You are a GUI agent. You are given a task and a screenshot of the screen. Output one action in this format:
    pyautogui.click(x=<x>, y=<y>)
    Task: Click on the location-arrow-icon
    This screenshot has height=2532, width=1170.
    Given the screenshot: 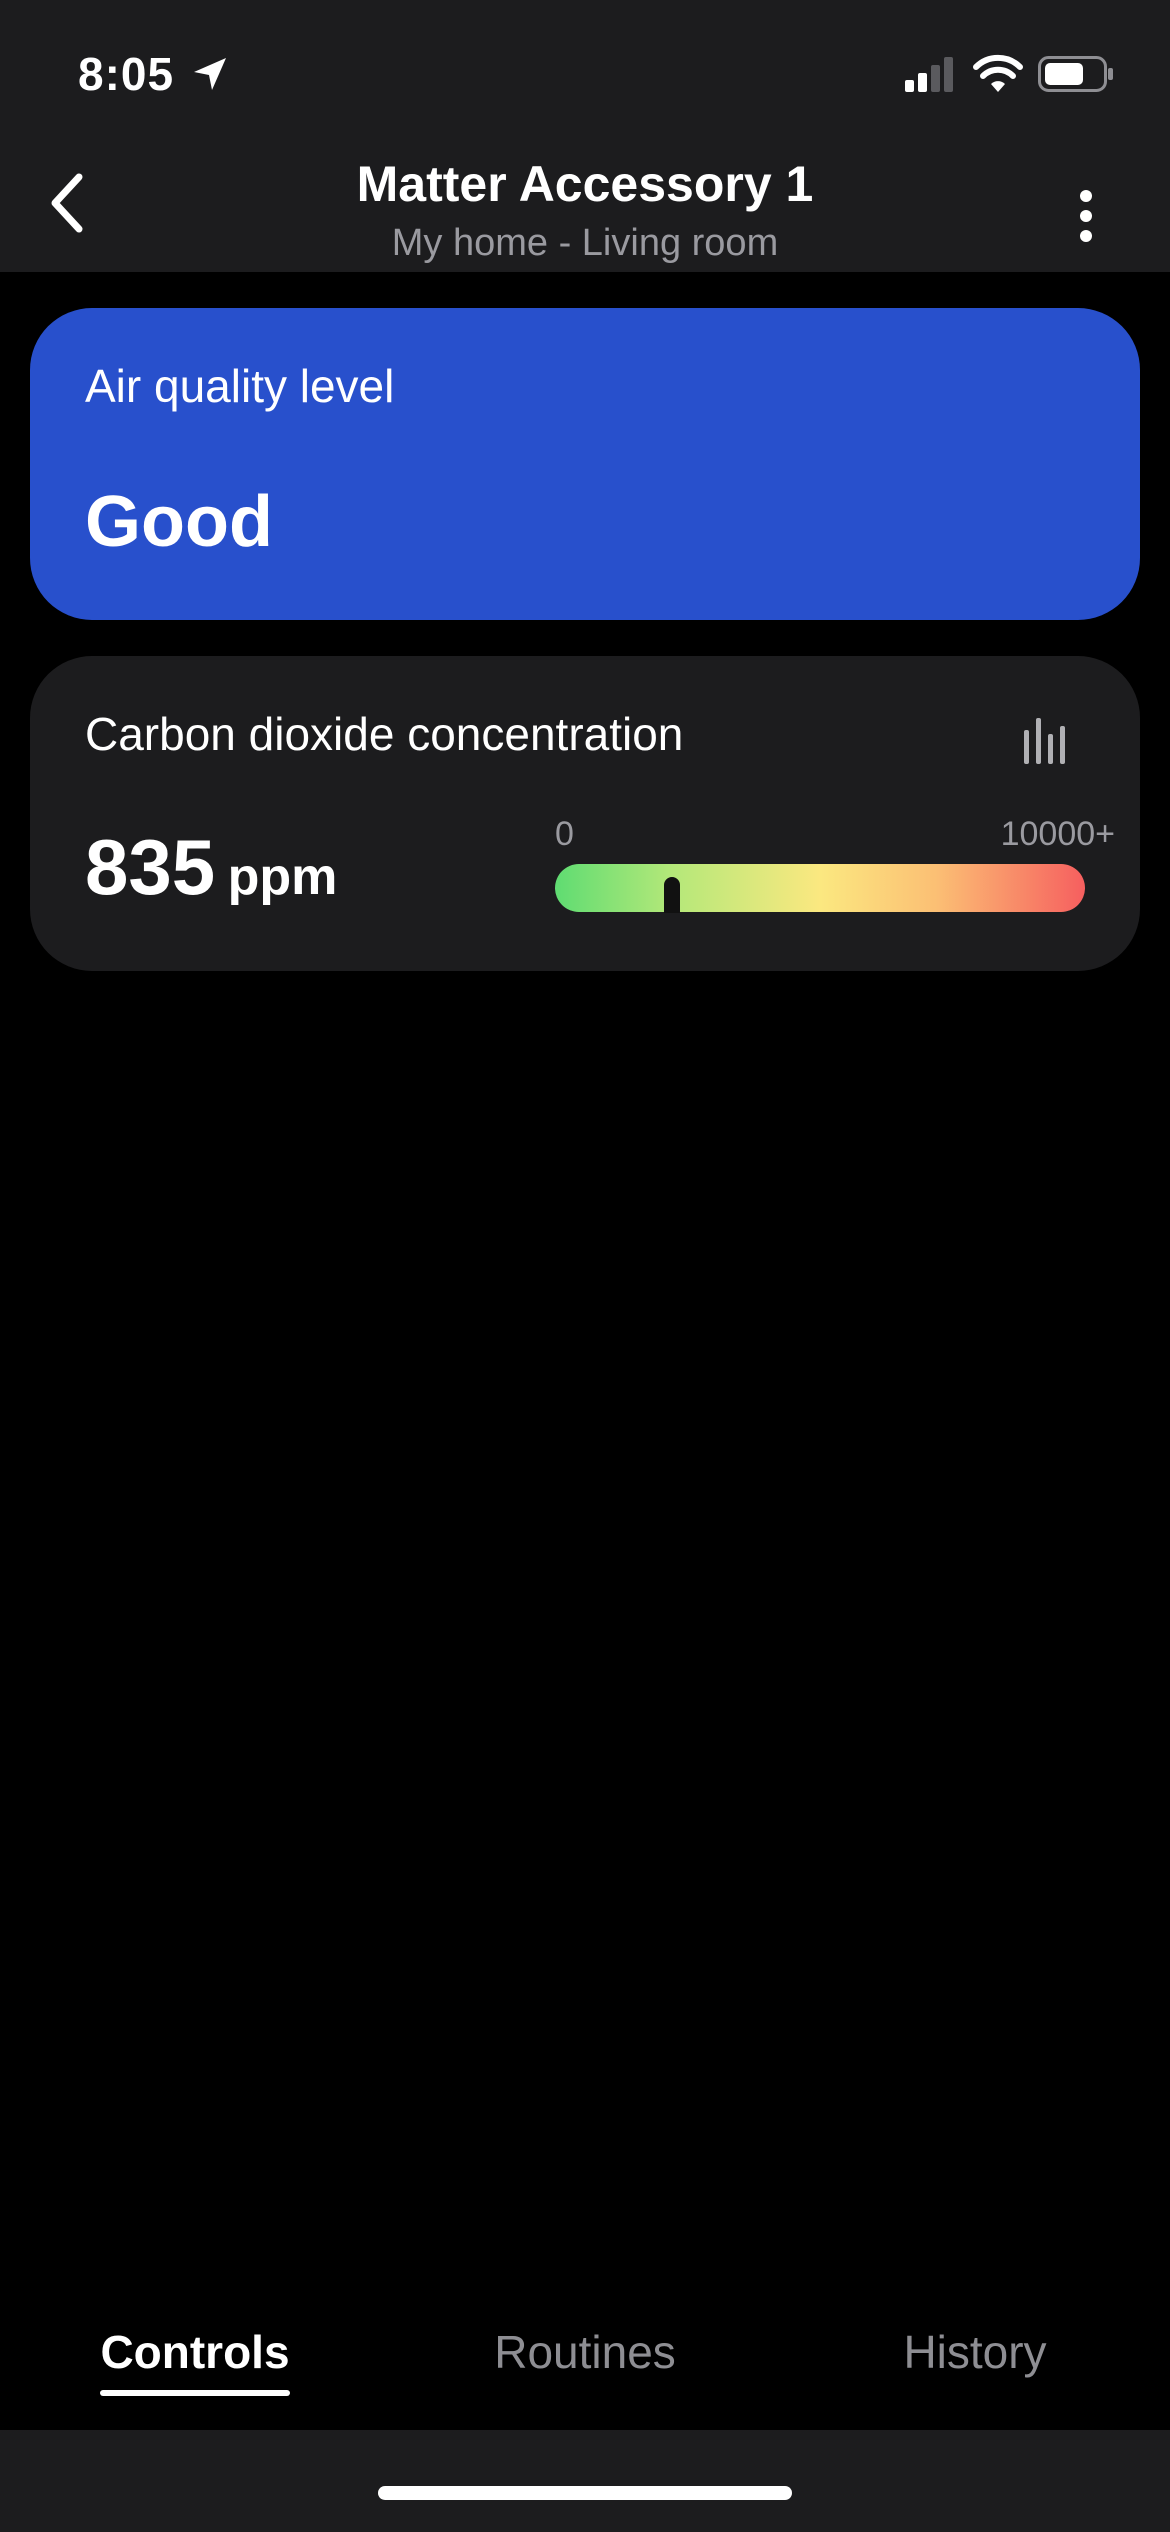 What is the action you would take?
    pyautogui.click(x=210, y=74)
    